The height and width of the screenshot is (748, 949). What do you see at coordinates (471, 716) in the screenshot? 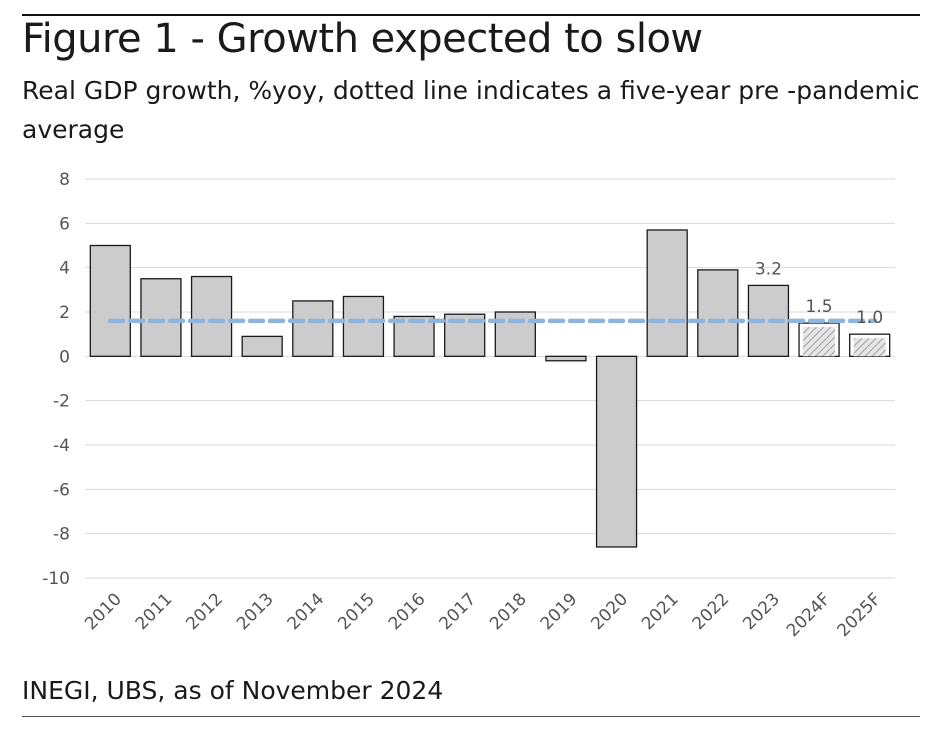
I see `bottom-rule` at bounding box center [471, 716].